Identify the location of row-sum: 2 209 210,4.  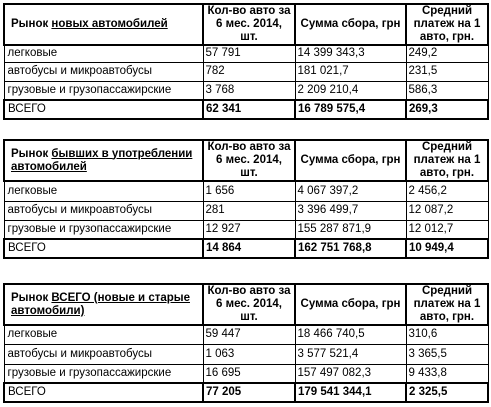
(350, 90).